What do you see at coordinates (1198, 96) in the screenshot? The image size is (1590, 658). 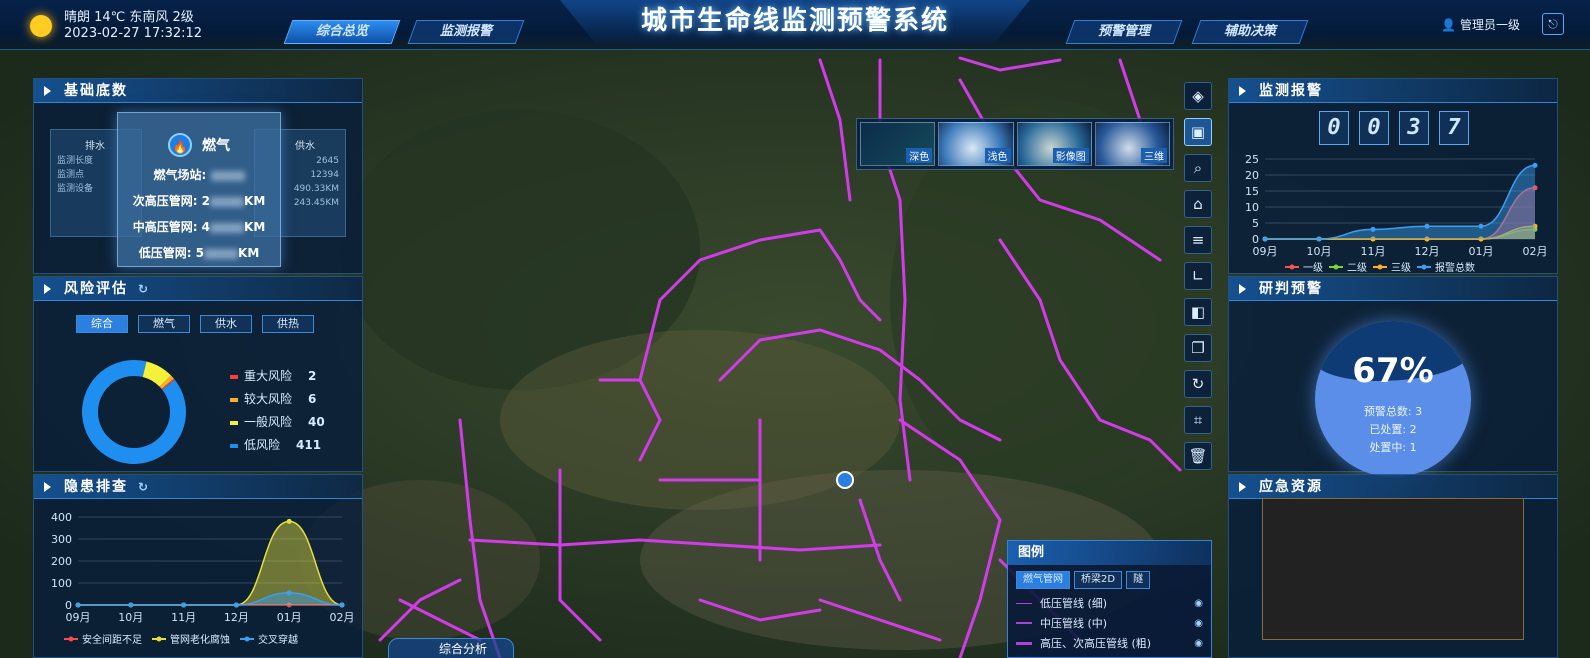 I see `layers-icon: ◈` at bounding box center [1198, 96].